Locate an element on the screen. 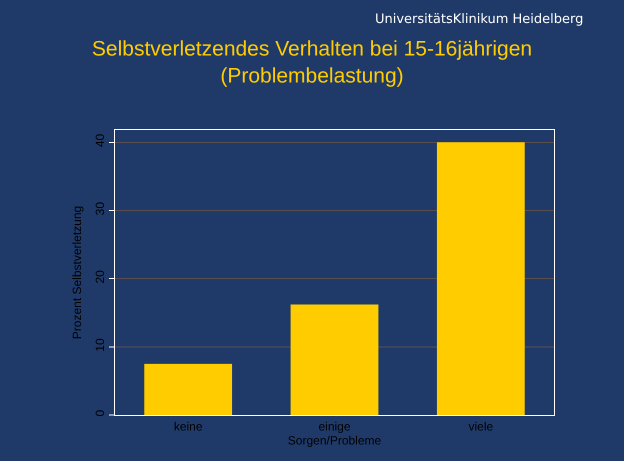  y-tick-label: 20 is located at coordinates (100, 277).